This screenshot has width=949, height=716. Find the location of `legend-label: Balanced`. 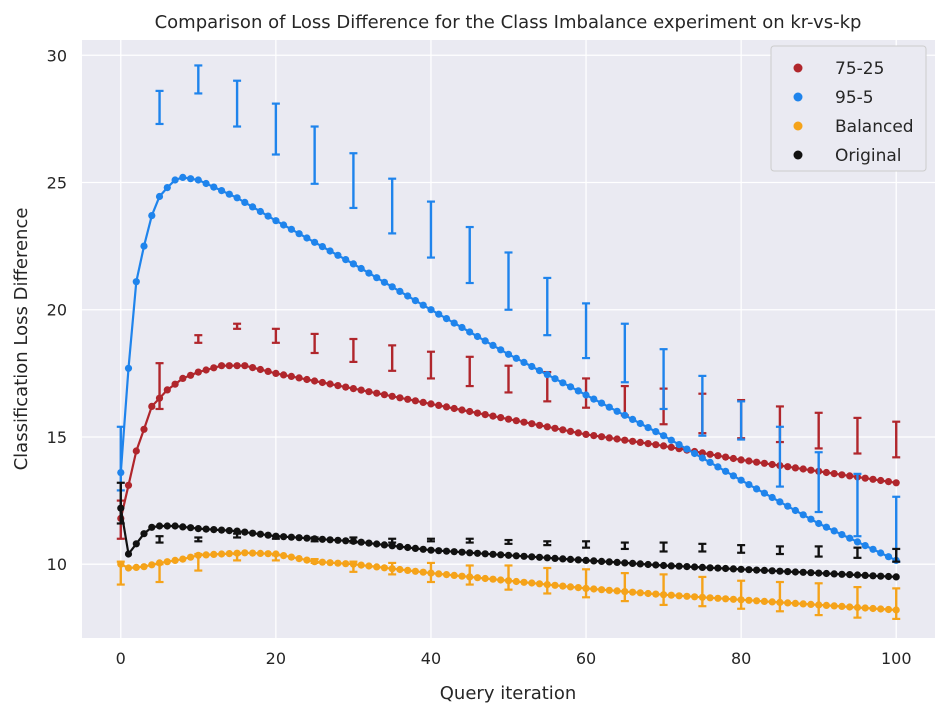

legend-label: Balanced is located at coordinates (874, 127).